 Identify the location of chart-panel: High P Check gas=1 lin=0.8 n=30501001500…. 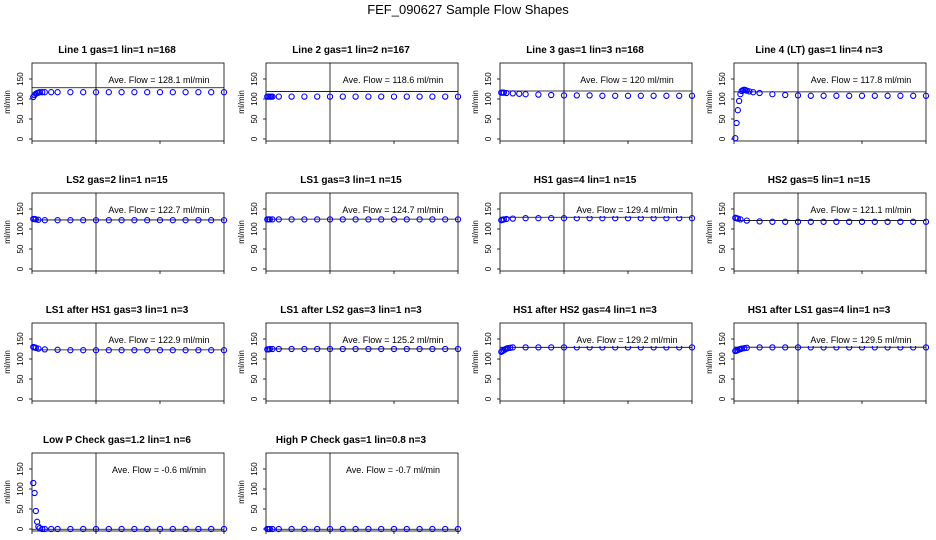
(351, 473).